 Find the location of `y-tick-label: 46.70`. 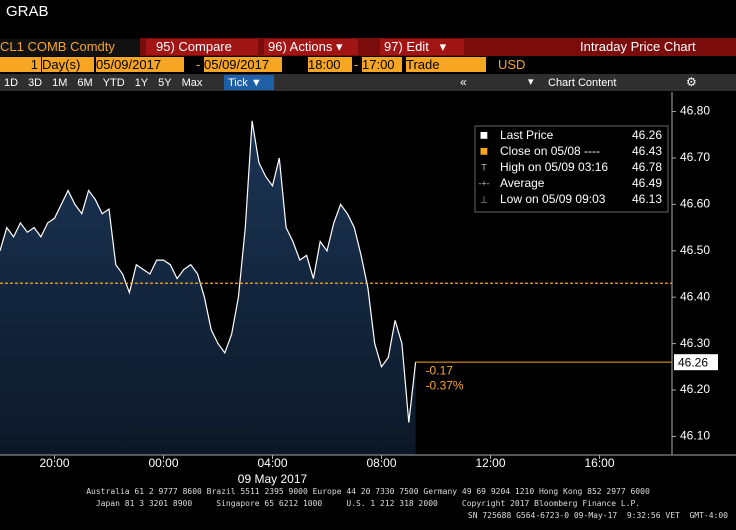

y-tick-label: 46.70 is located at coordinates (695, 157).